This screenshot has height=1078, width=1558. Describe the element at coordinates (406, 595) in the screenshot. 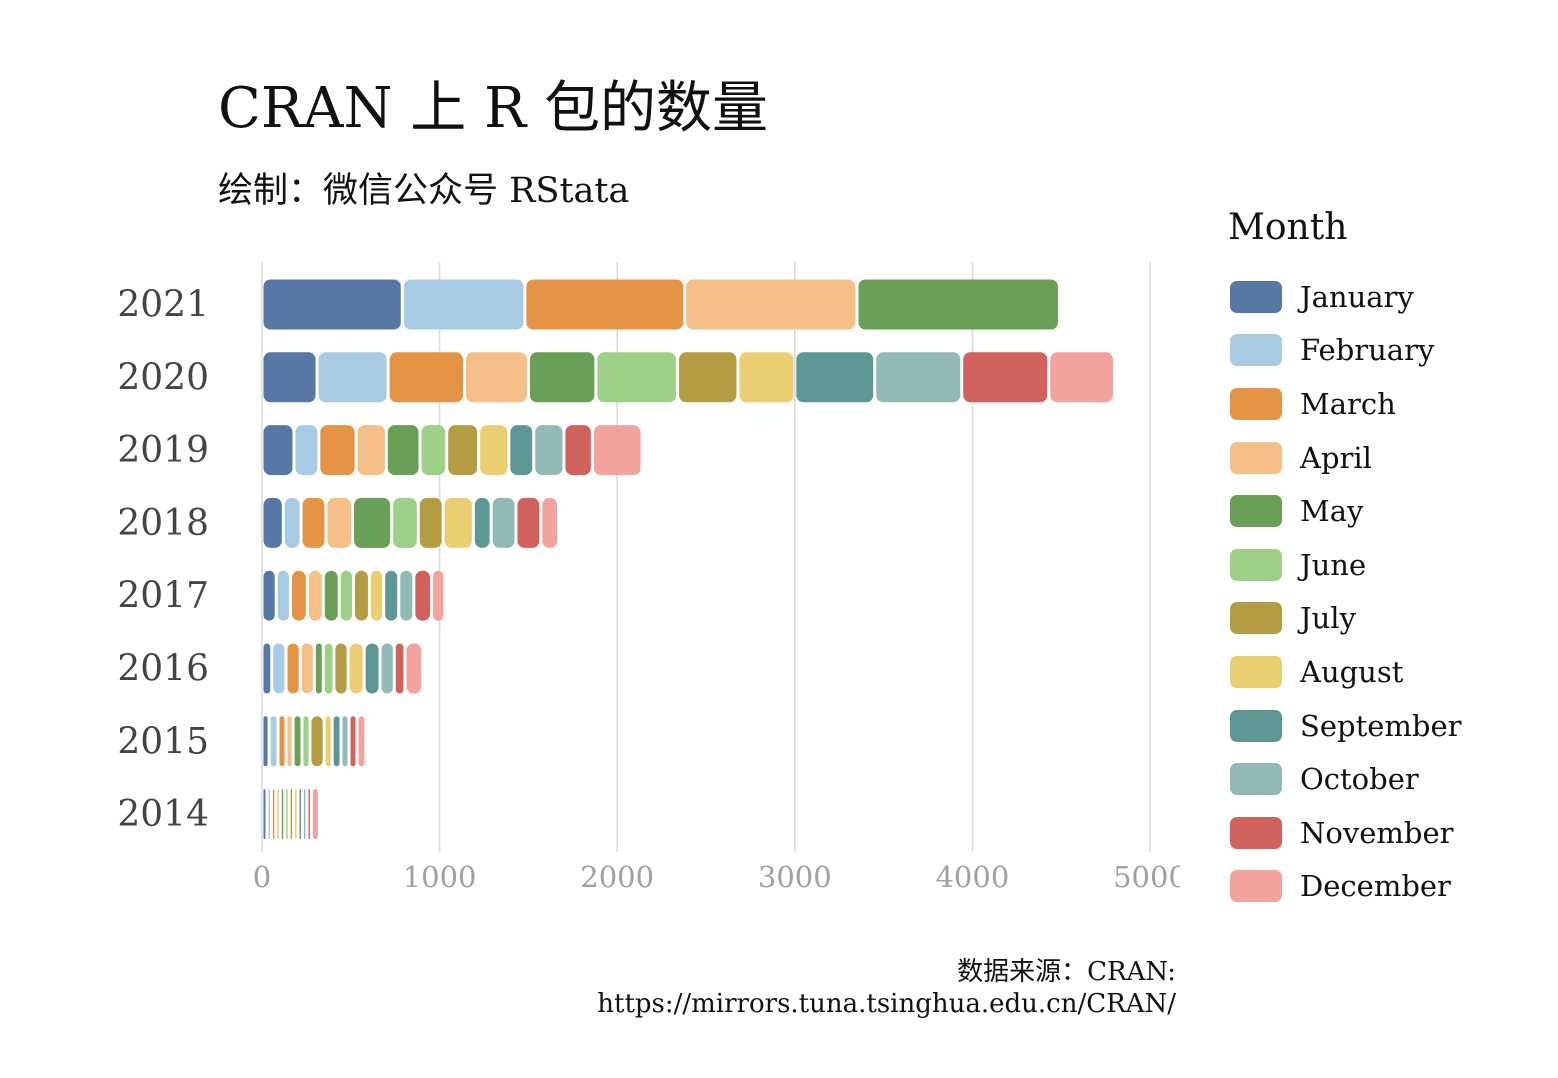

I see `bar-segment-2017-october` at that location.